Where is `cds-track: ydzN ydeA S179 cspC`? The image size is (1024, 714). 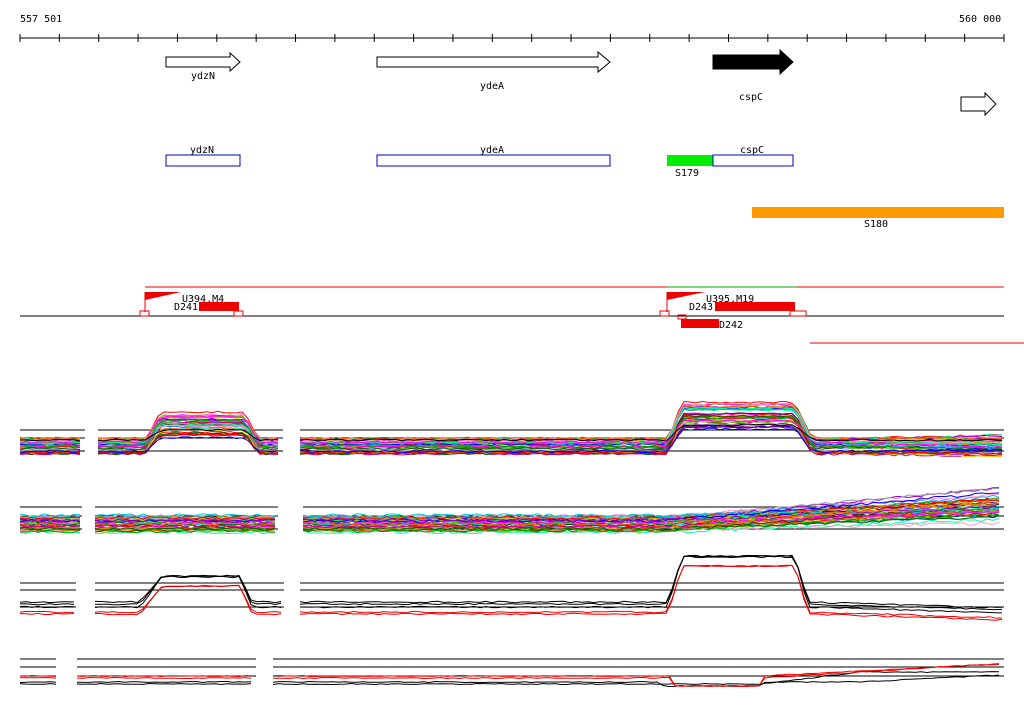
cds-track: ydzN ydeA S179 cspC is located at coordinates (479, 162).